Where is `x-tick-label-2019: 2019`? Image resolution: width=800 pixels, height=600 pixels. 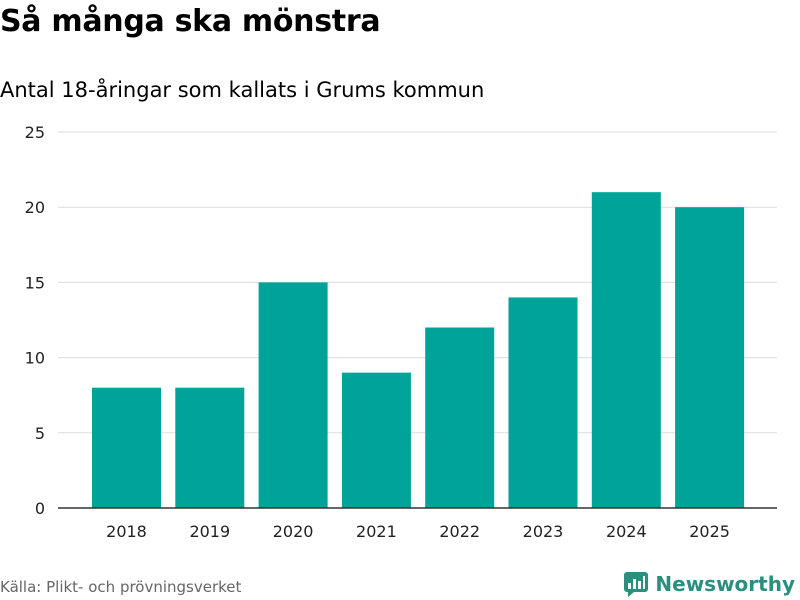 x-tick-label-2019: 2019 is located at coordinates (209, 531).